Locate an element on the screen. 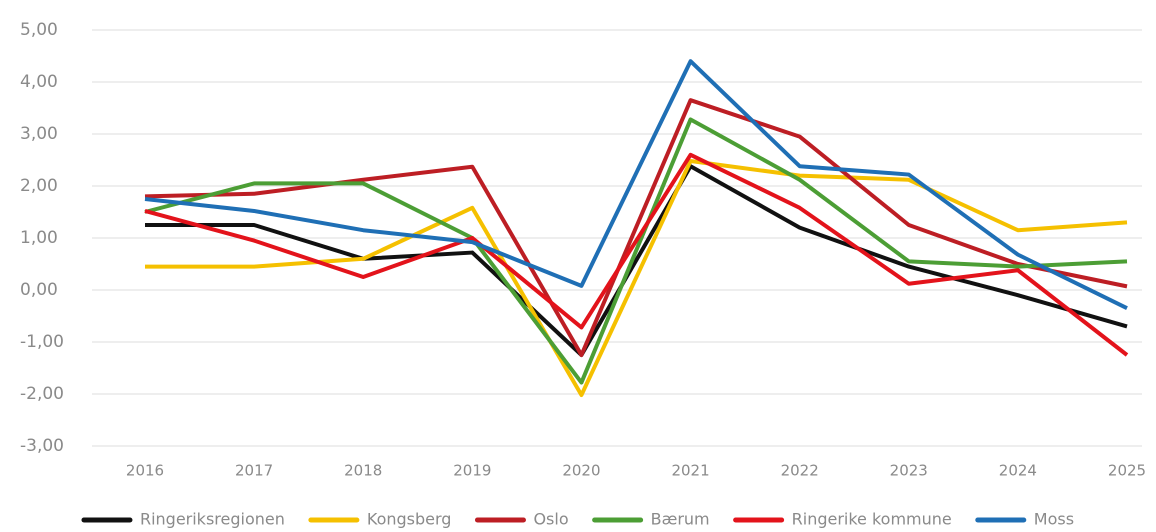  legend-label: Kongsberg is located at coordinates (409, 519).